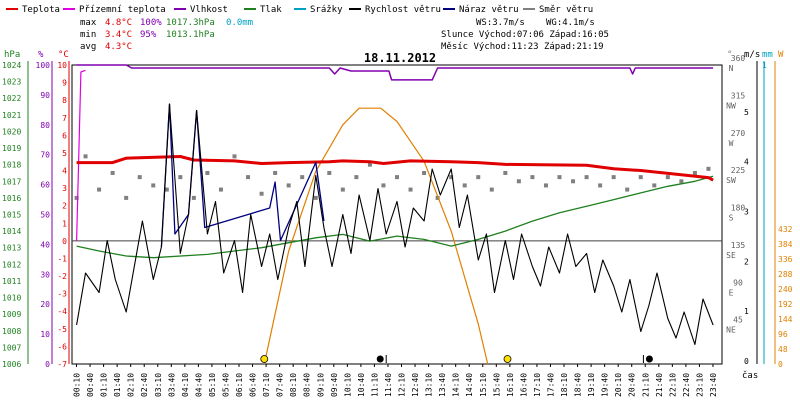 Image resolution: width=800 pixels, height=400 pixels. I want to click on sunrise-icon, so click(264, 359).